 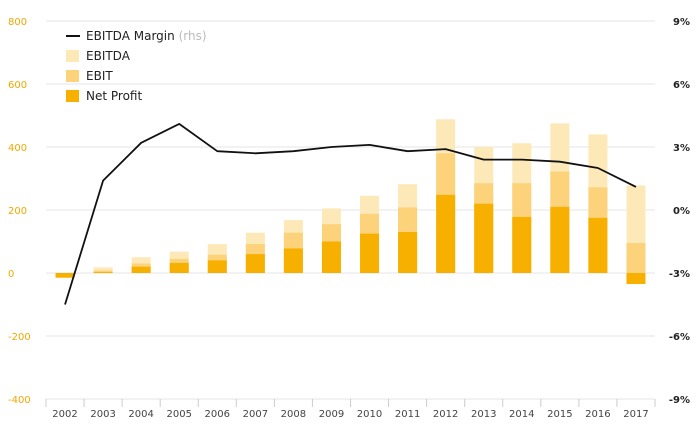 I want to click on y-left-tick-label: 0, so click(x=11, y=274).